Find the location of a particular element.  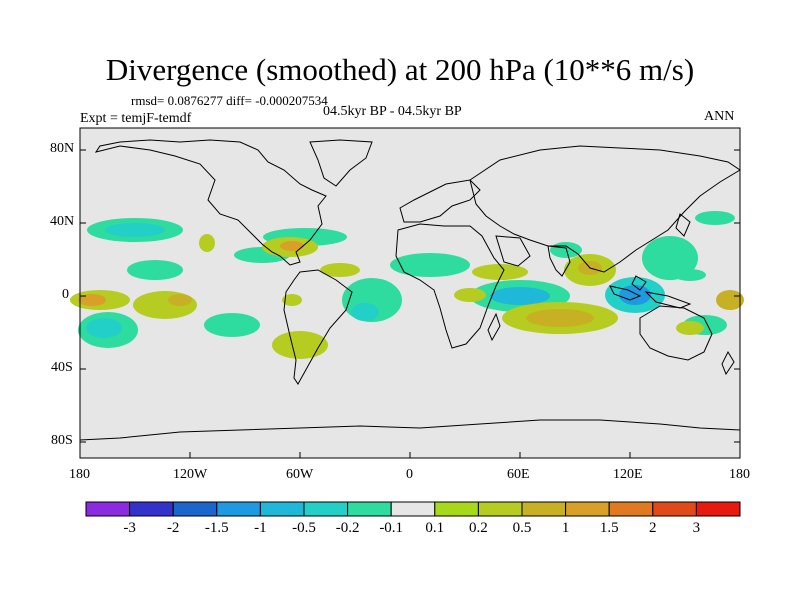

colorbar-label: -0.1 is located at coordinates (391, 528).